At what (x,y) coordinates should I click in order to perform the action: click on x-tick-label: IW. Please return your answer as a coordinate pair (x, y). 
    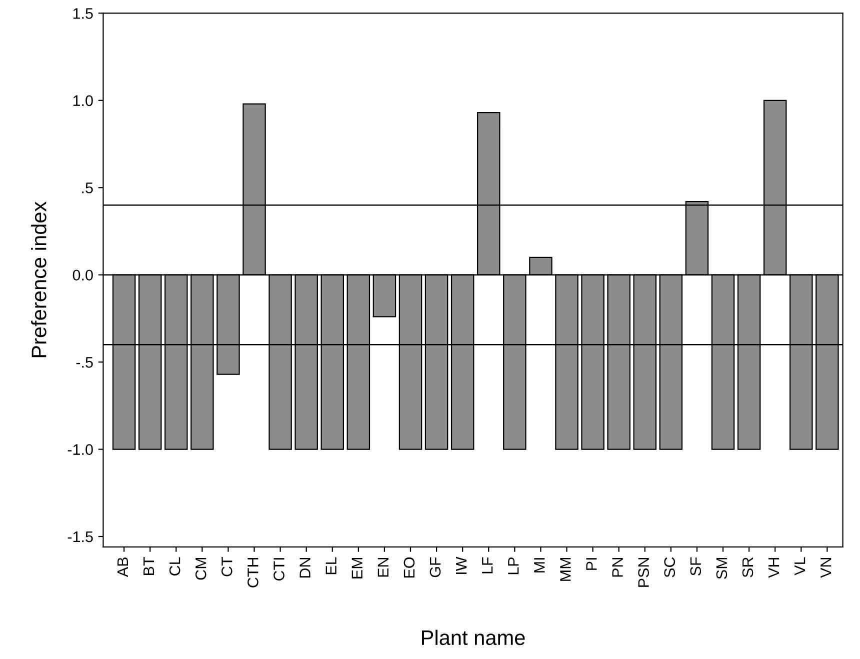
    Looking at the image, I should click on (461, 565).